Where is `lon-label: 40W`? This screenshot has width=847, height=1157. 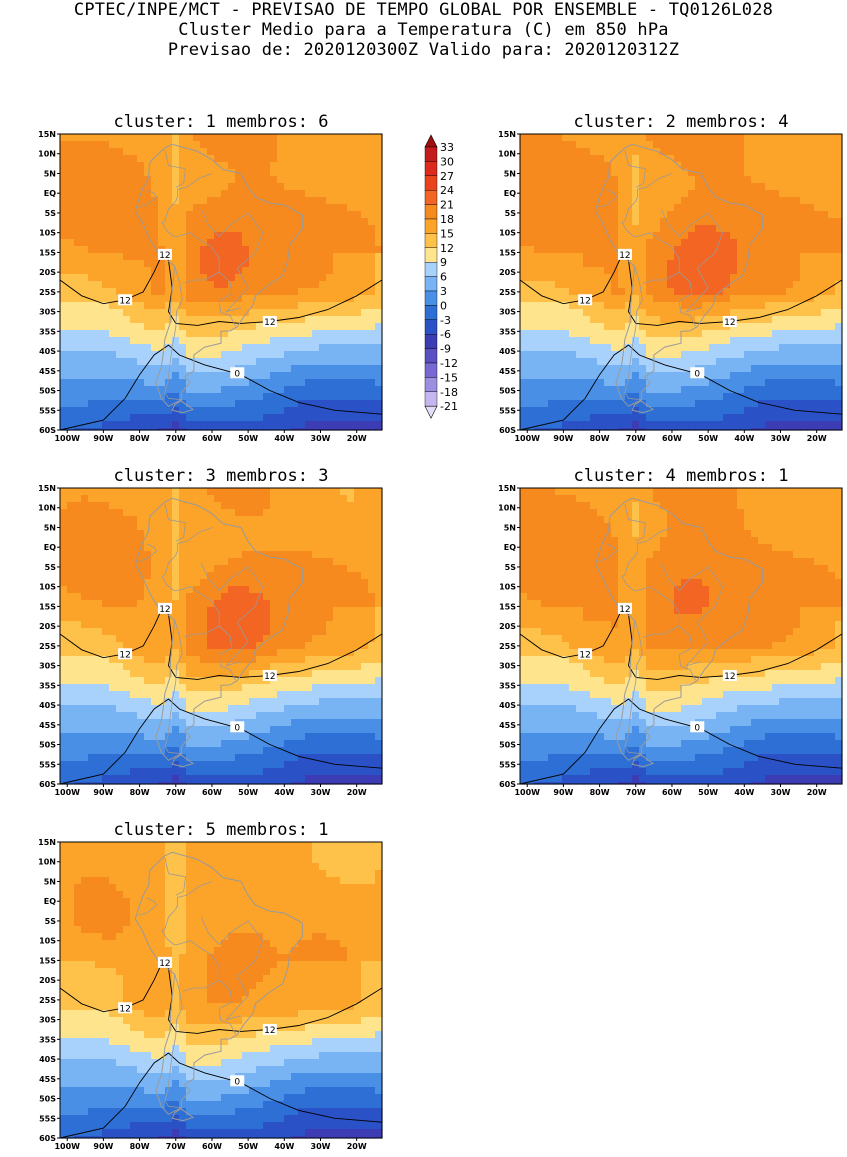 lon-label: 40W is located at coordinates (744, 438).